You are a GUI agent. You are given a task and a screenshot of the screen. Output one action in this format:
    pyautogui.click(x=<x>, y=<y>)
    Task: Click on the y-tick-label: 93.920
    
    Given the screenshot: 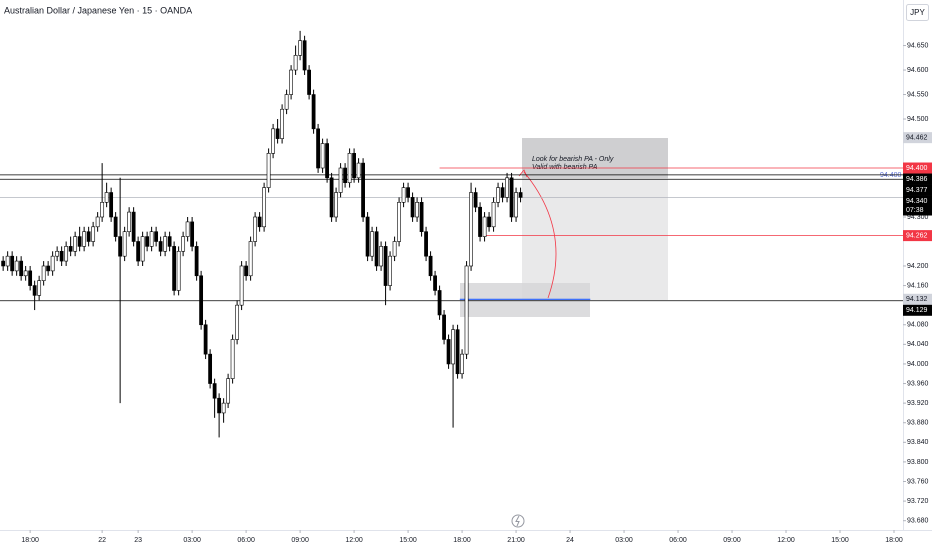 What is the action you would take?
    pyautogui.click(x=918, y=403)
    